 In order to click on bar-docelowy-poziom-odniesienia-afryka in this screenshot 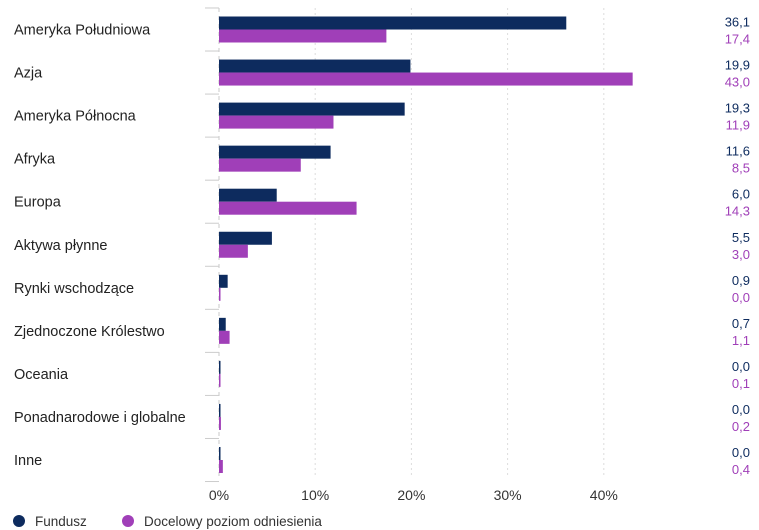, I will do `click(260, 165)`.